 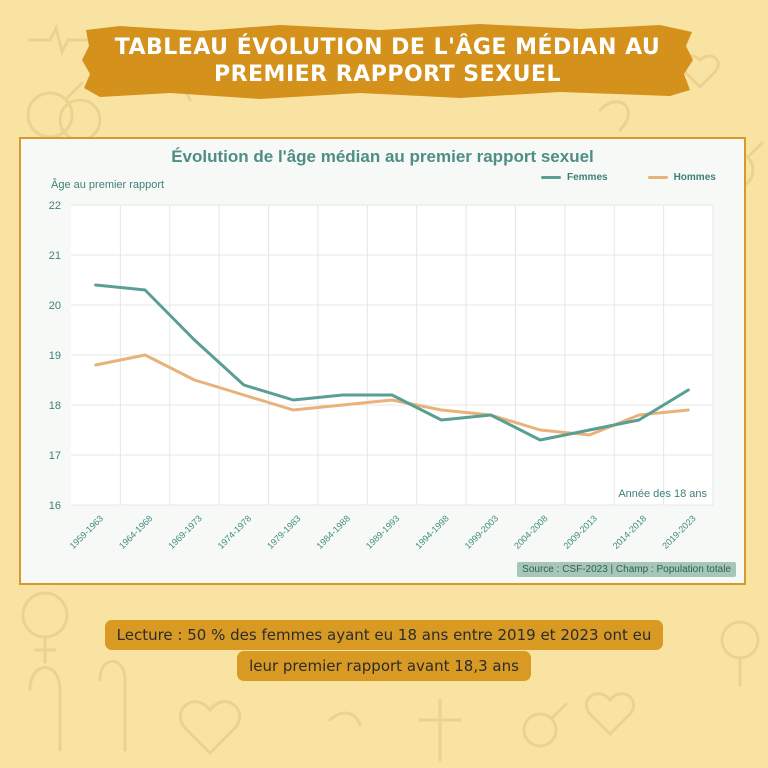 What do you see at coordinates (628, 177) in the screenshot?
I see `chart-legend: Femmes Hommes` at bounding box center [628, 177].